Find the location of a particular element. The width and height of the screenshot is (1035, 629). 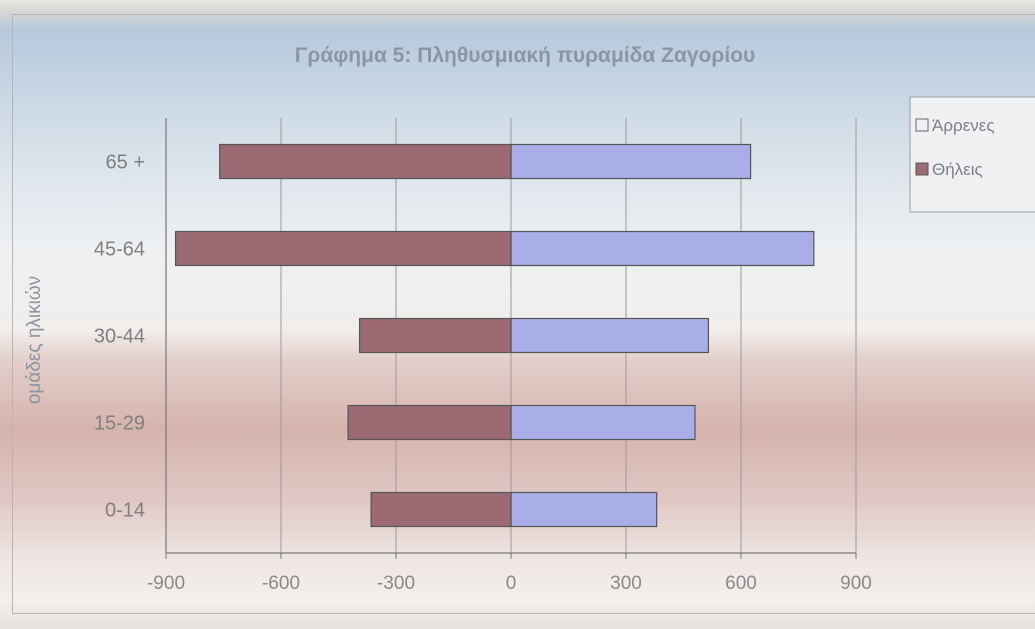

legend-label-males: Άρρενες is located at coordinates (963, 125).